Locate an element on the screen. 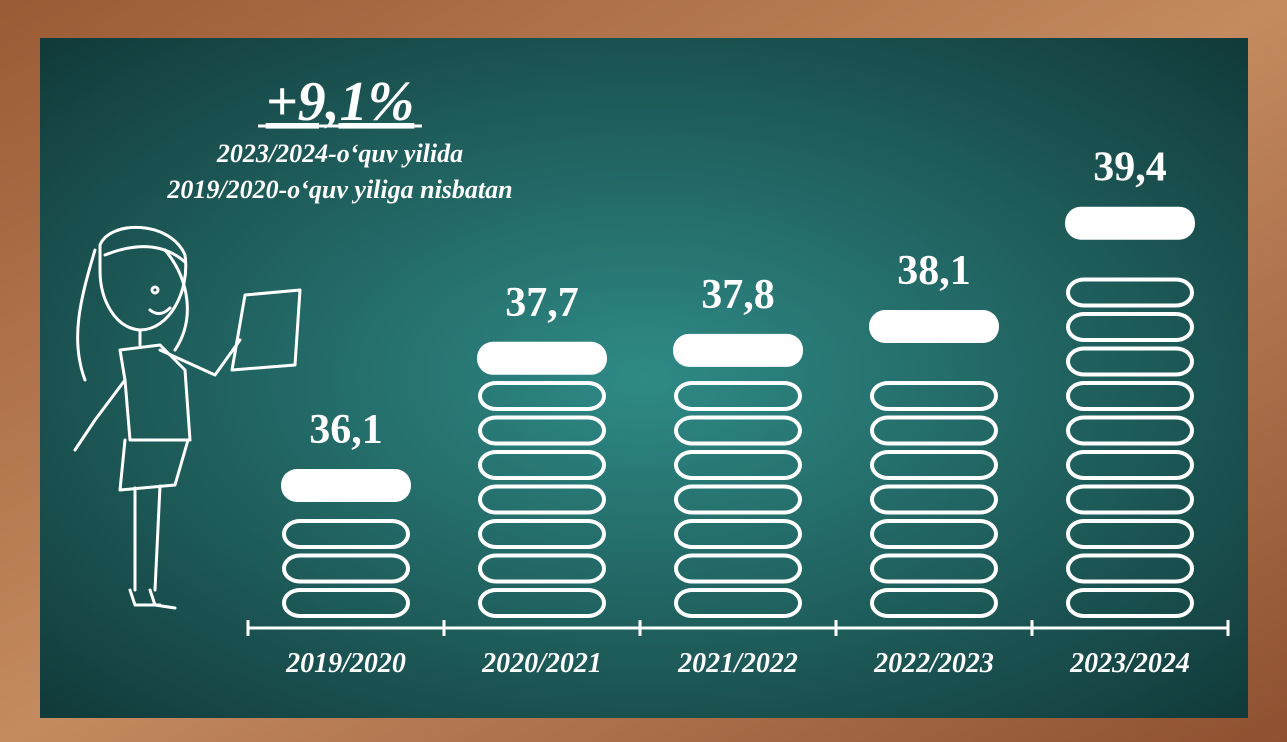  headline: +9,1% is located at coordinates (340, 102).